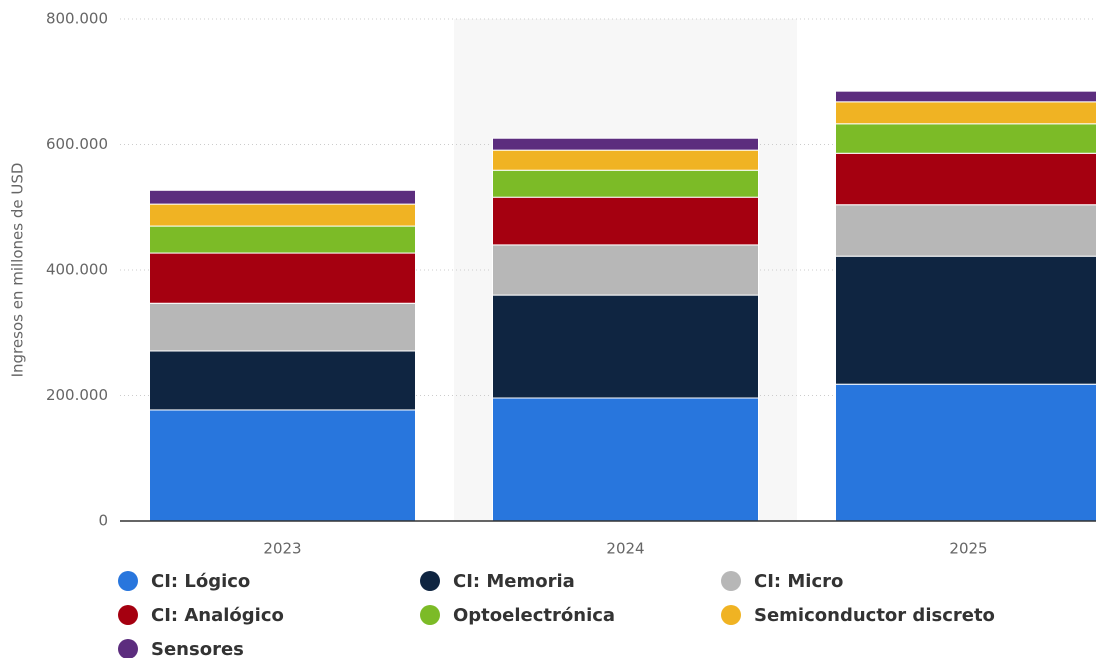  I want to click on legend-label: CI: Lógico, so click(200, 581).